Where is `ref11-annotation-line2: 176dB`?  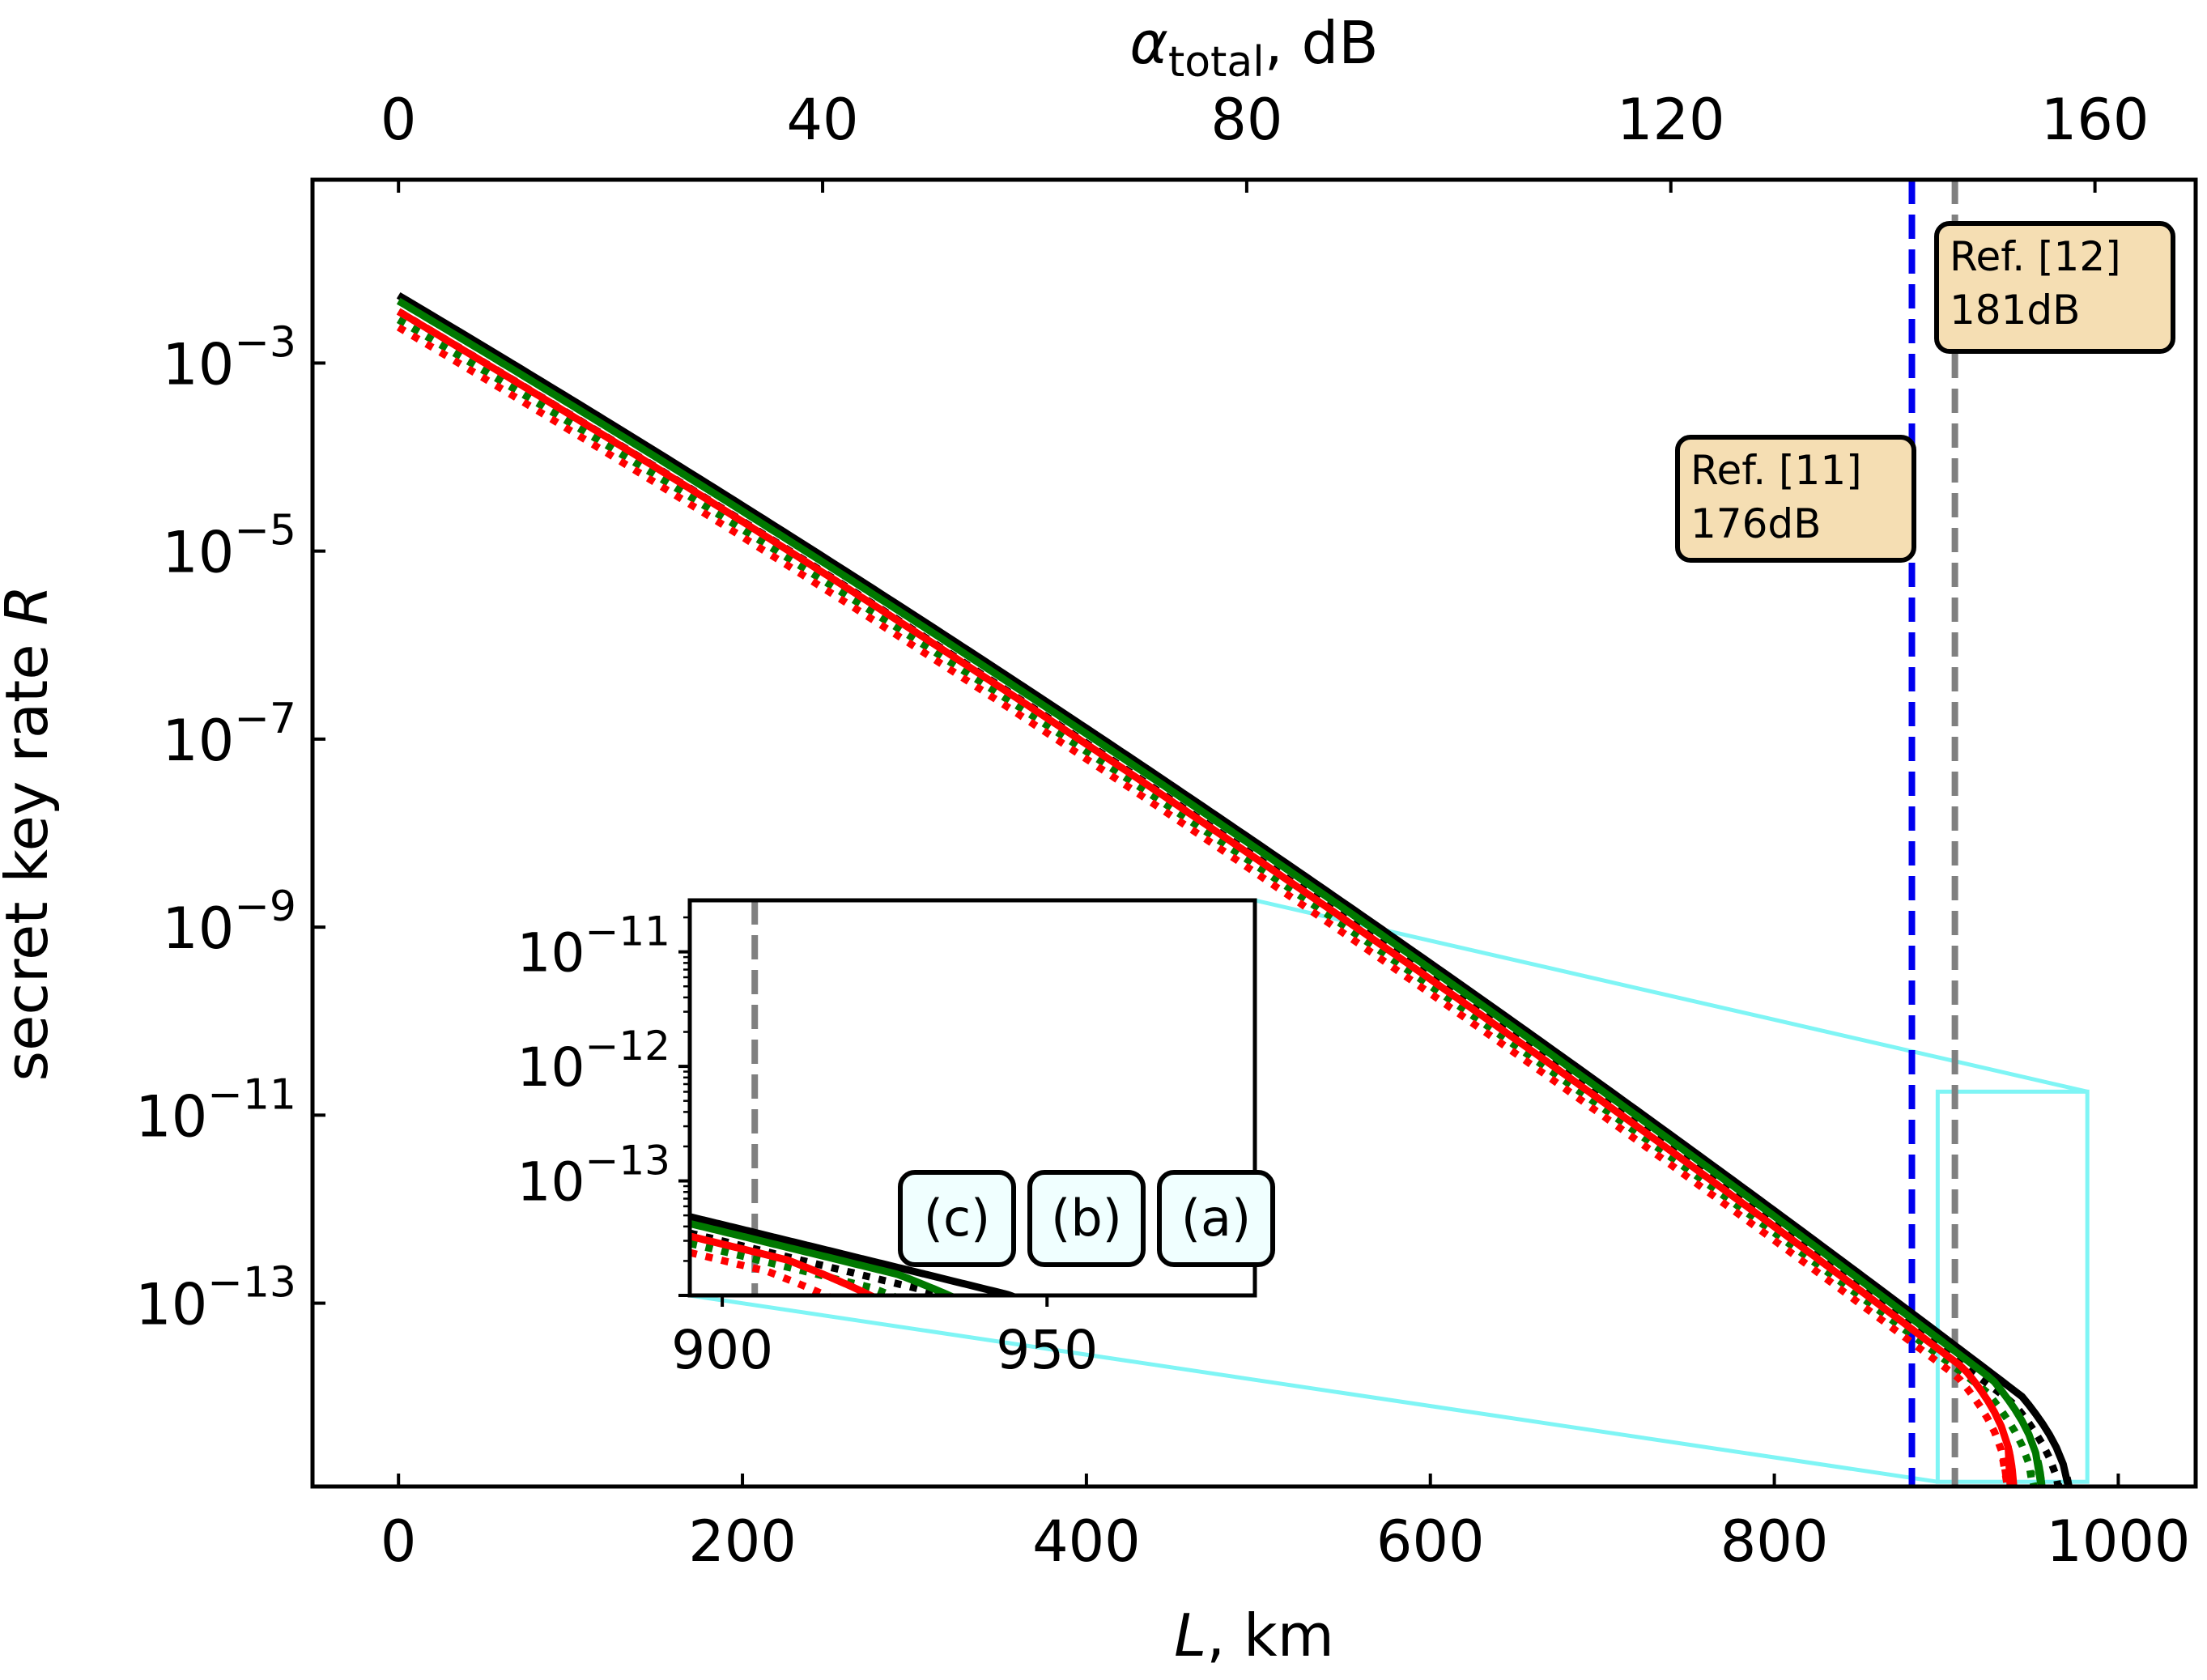
ref11-annotation-line2: 176dB is located at coordinates (1755, 523).